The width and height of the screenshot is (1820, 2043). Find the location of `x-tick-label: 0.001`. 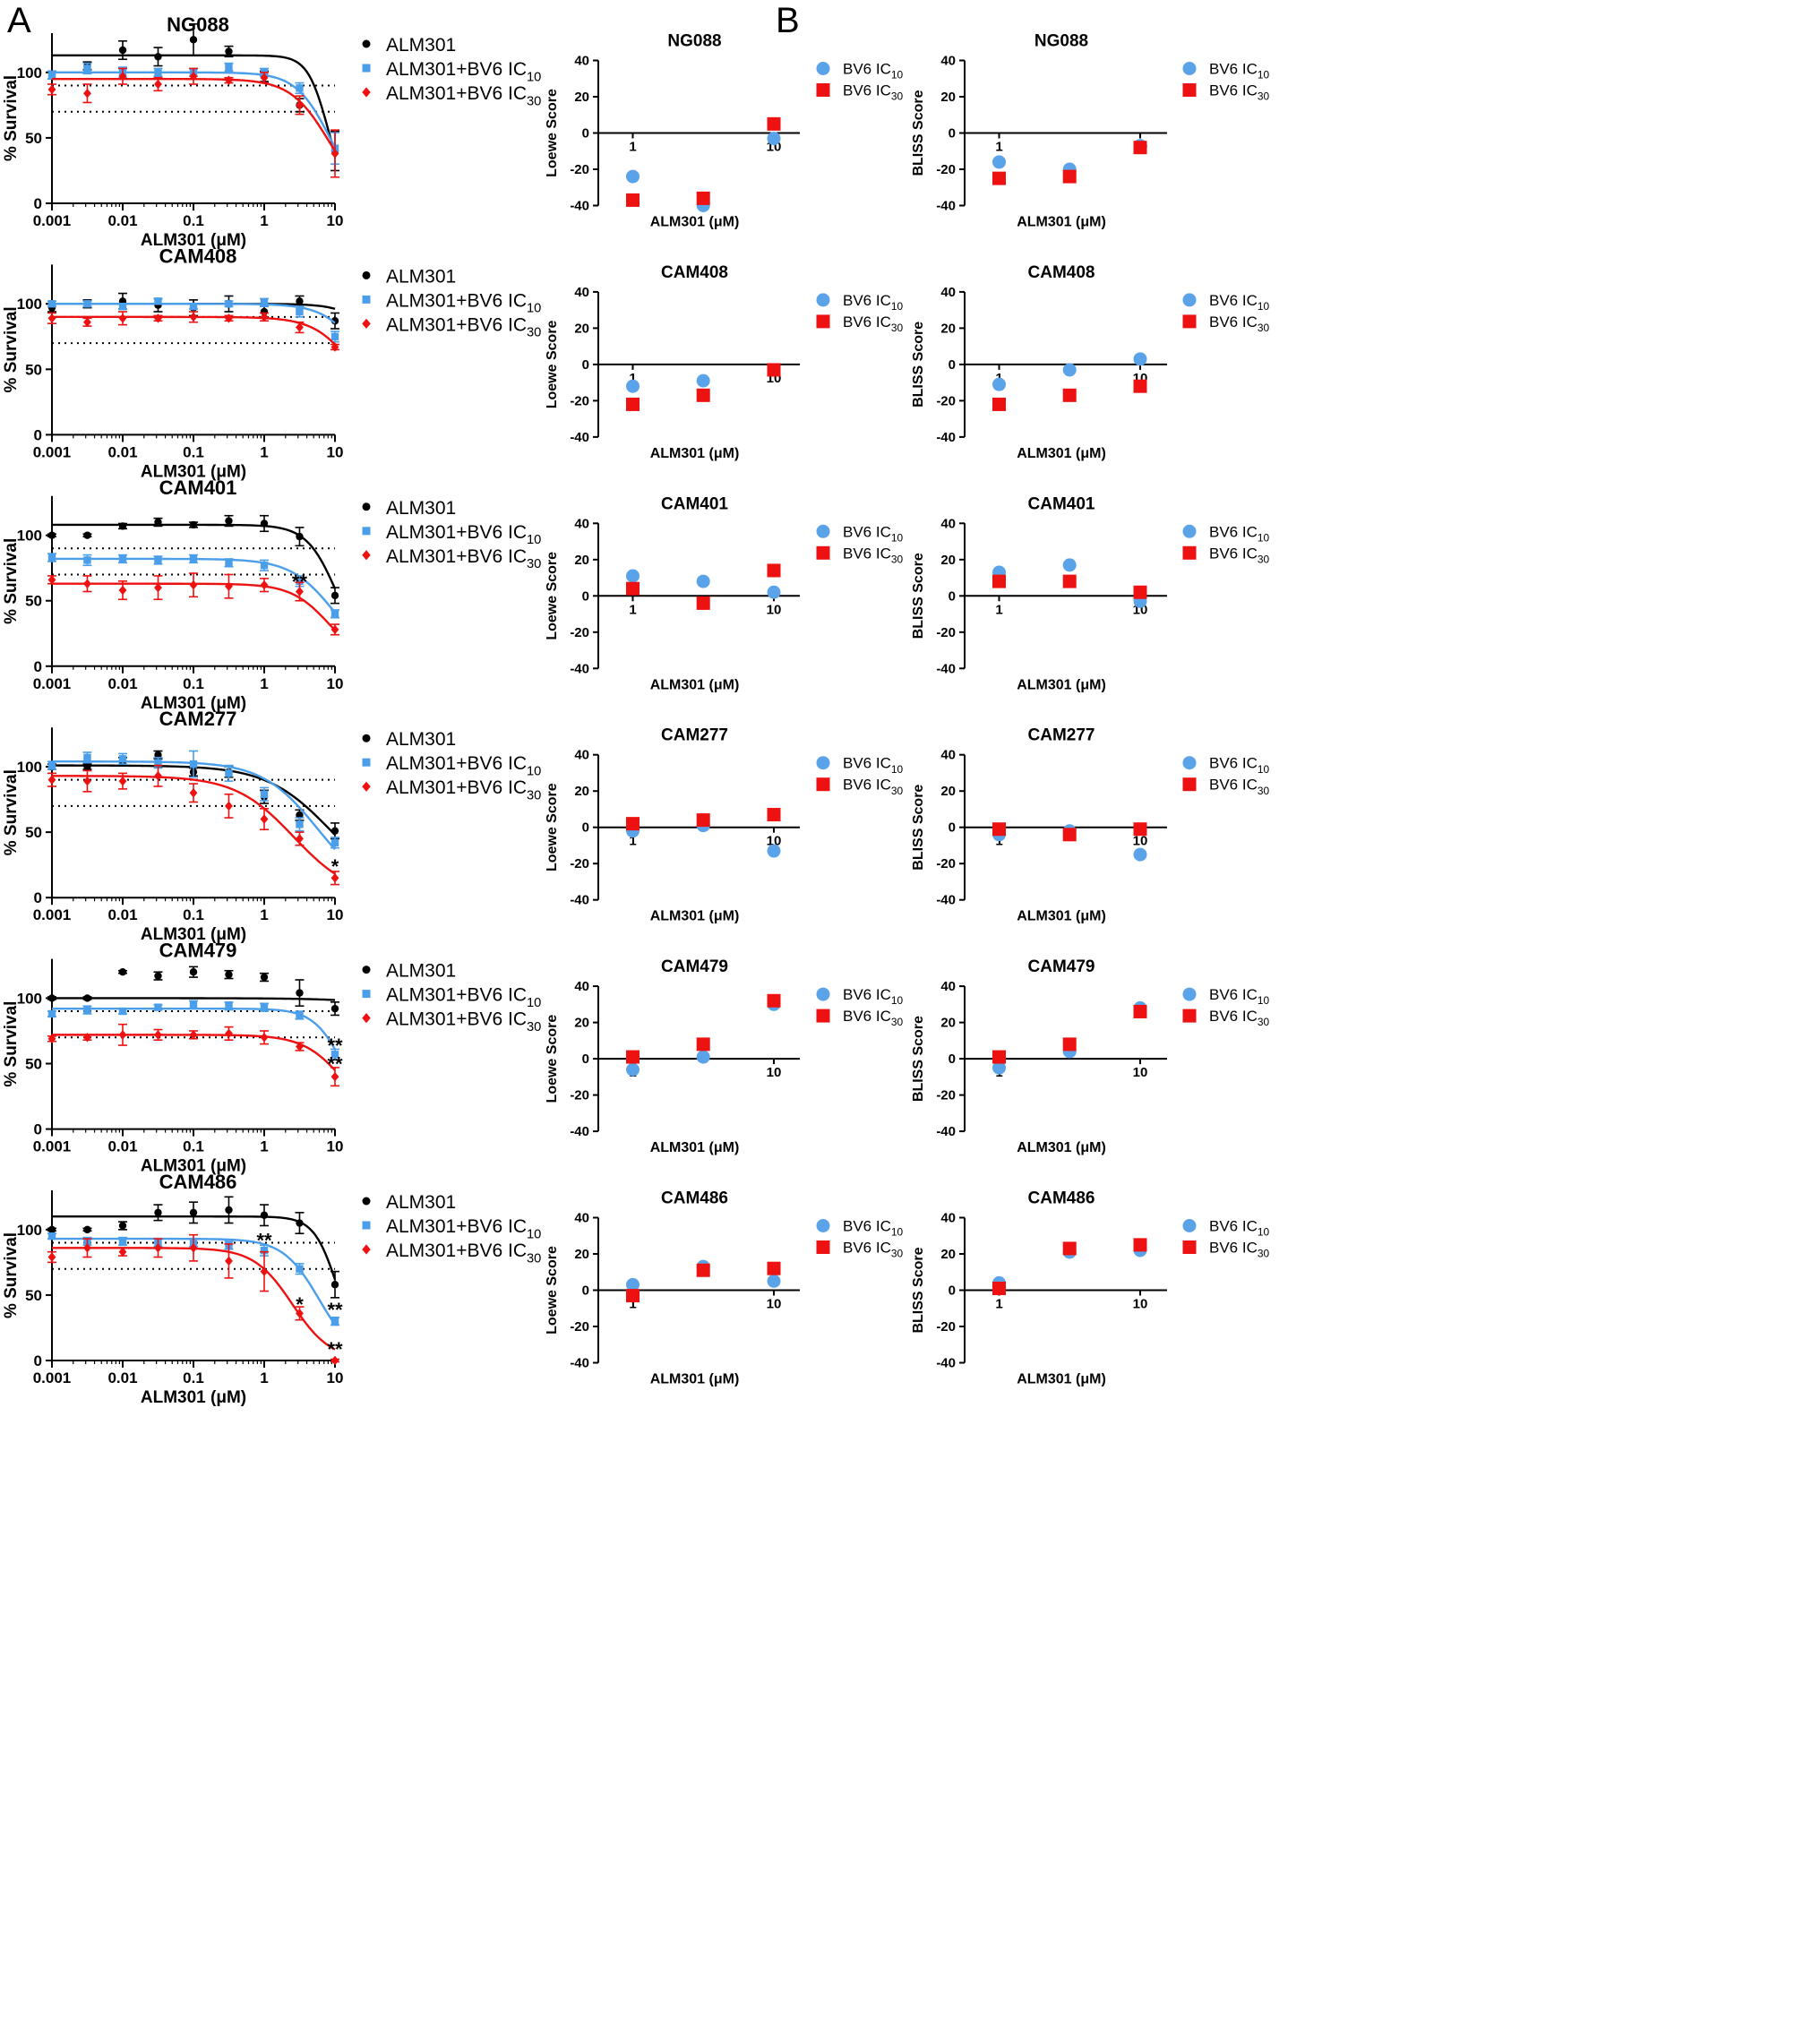

x-tick-label: 0.001 is located at coordinates (52, 451).